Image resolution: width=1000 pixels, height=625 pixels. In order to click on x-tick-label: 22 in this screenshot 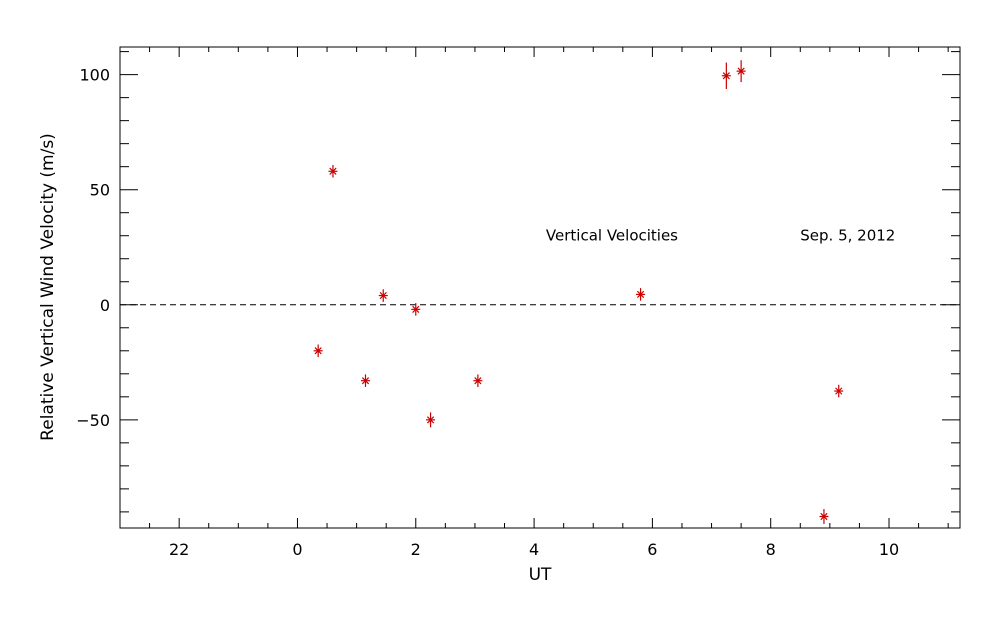, I will do `click(179, 549)`.